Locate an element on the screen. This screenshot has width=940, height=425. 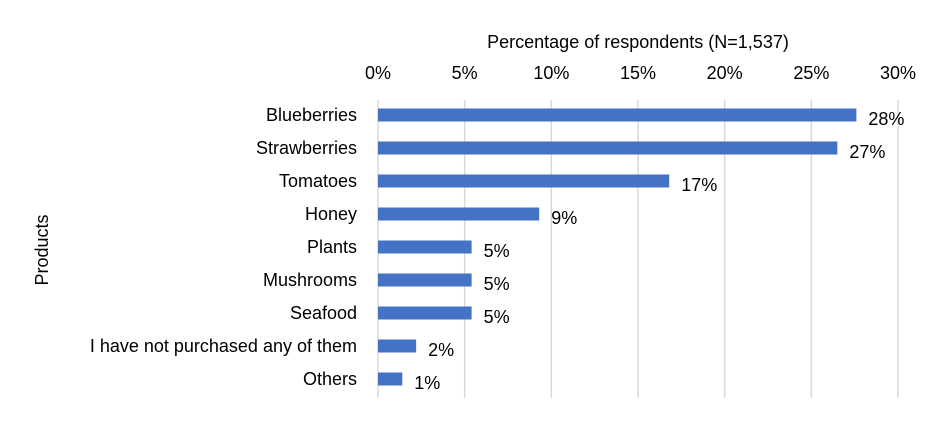
x-tick-label: 20% is located at coordinates (725, 73).